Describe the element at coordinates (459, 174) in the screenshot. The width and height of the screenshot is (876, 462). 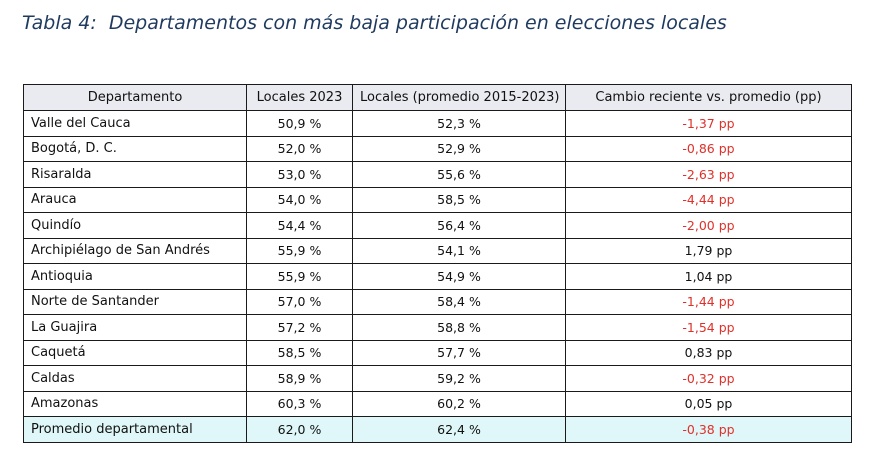
I see `cell-promedio: 55,6 %` at that location.